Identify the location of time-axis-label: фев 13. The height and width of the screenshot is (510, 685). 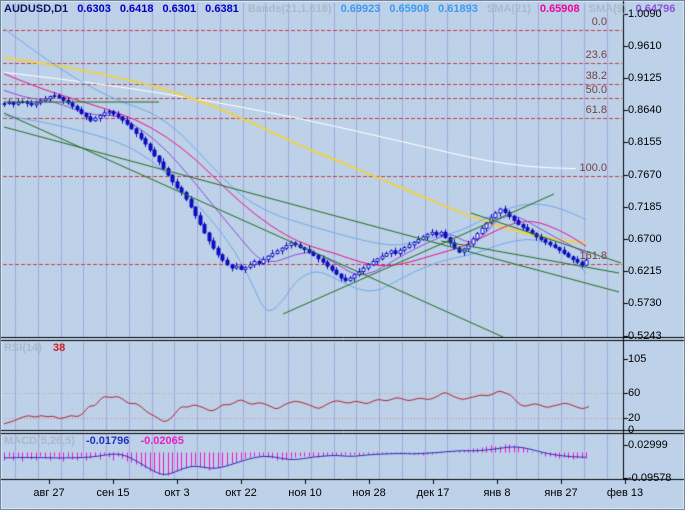
(625, 493).